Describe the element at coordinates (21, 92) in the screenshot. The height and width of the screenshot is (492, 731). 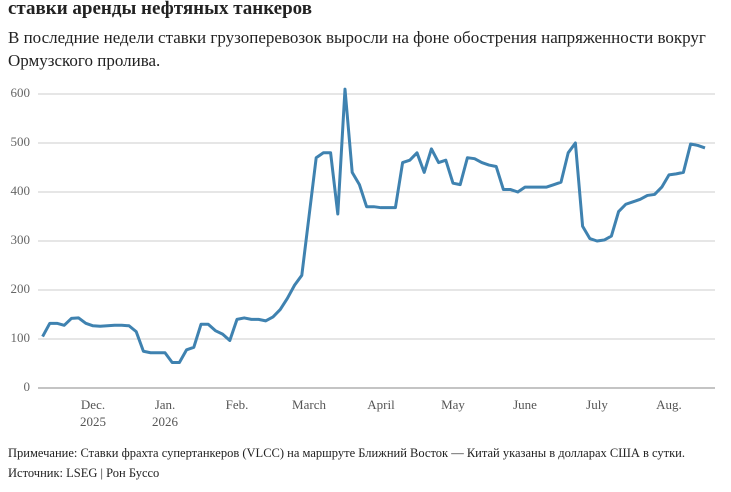
I see `y-tick-label: 600` at that location.